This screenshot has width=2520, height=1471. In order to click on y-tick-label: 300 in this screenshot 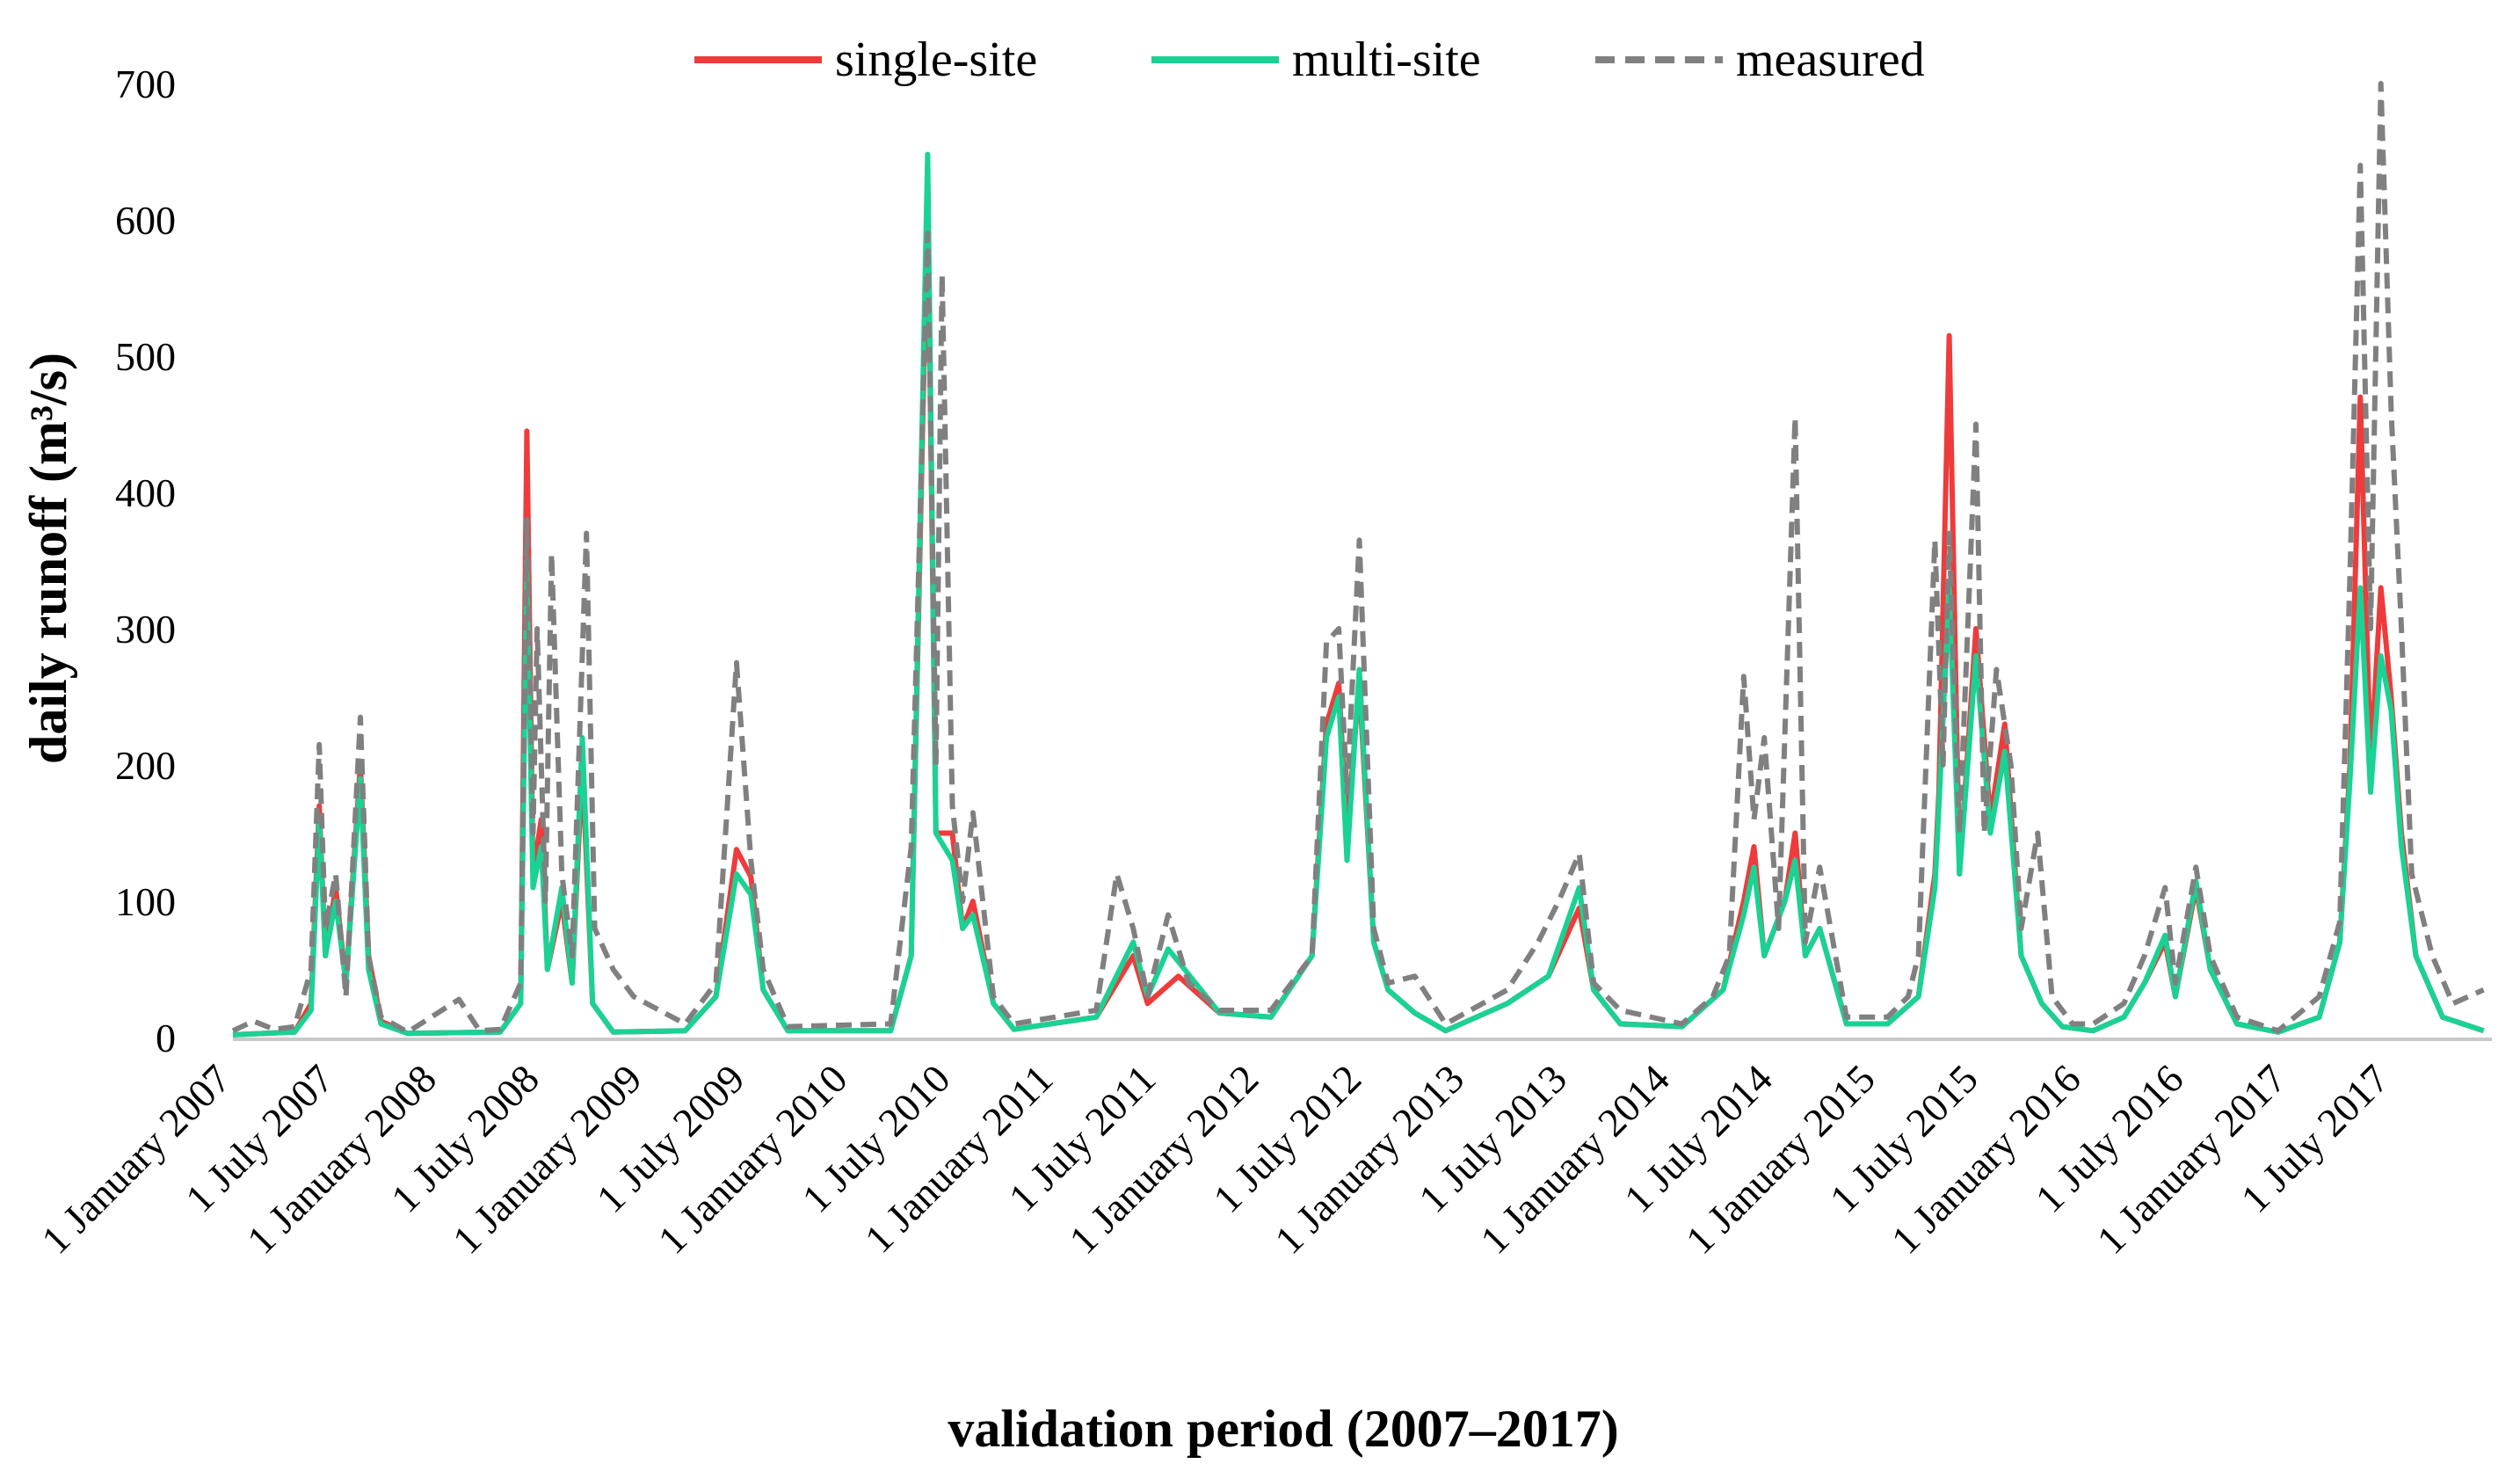, I will do `click(145, 629)`.